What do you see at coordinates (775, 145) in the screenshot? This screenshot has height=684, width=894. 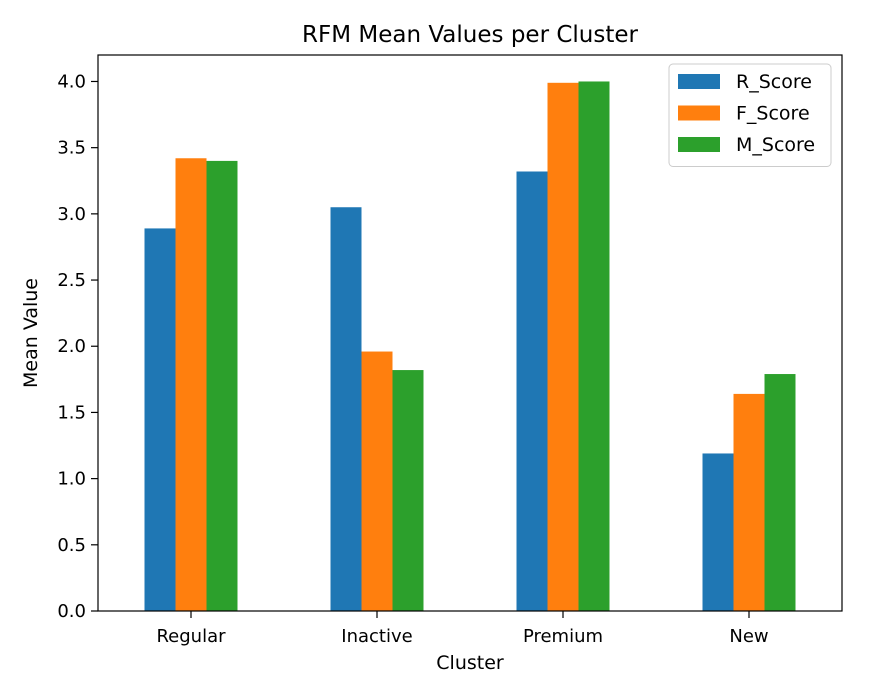 I see `legend-label-m-score: M_Score` at bounding box center [775, 145].